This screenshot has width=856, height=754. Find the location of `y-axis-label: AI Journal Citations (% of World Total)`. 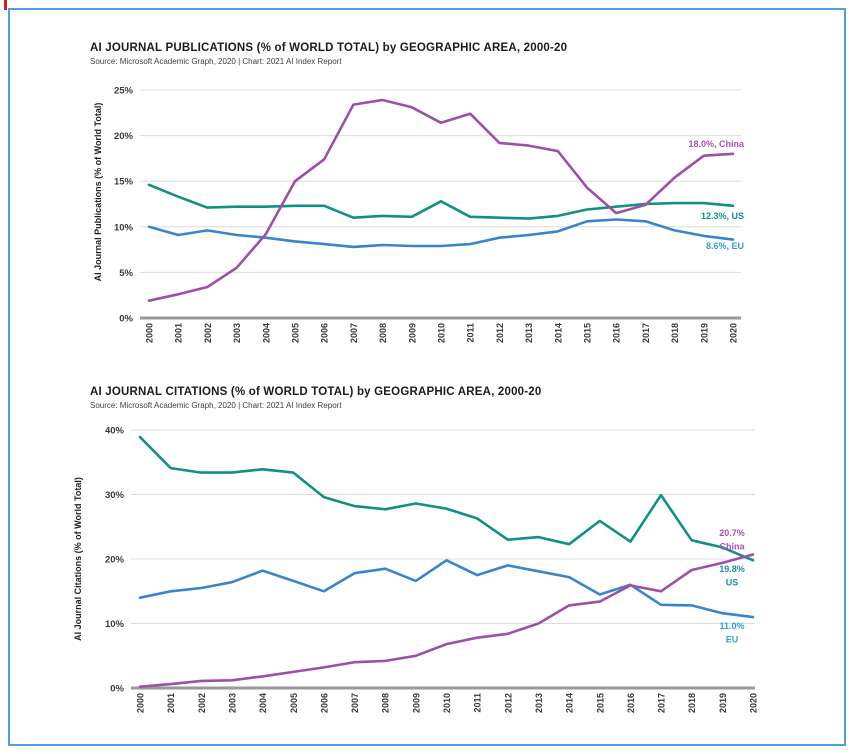

y-axis-label: AI Journal Citations (% of World Total) is located at coordinates (78, 559).